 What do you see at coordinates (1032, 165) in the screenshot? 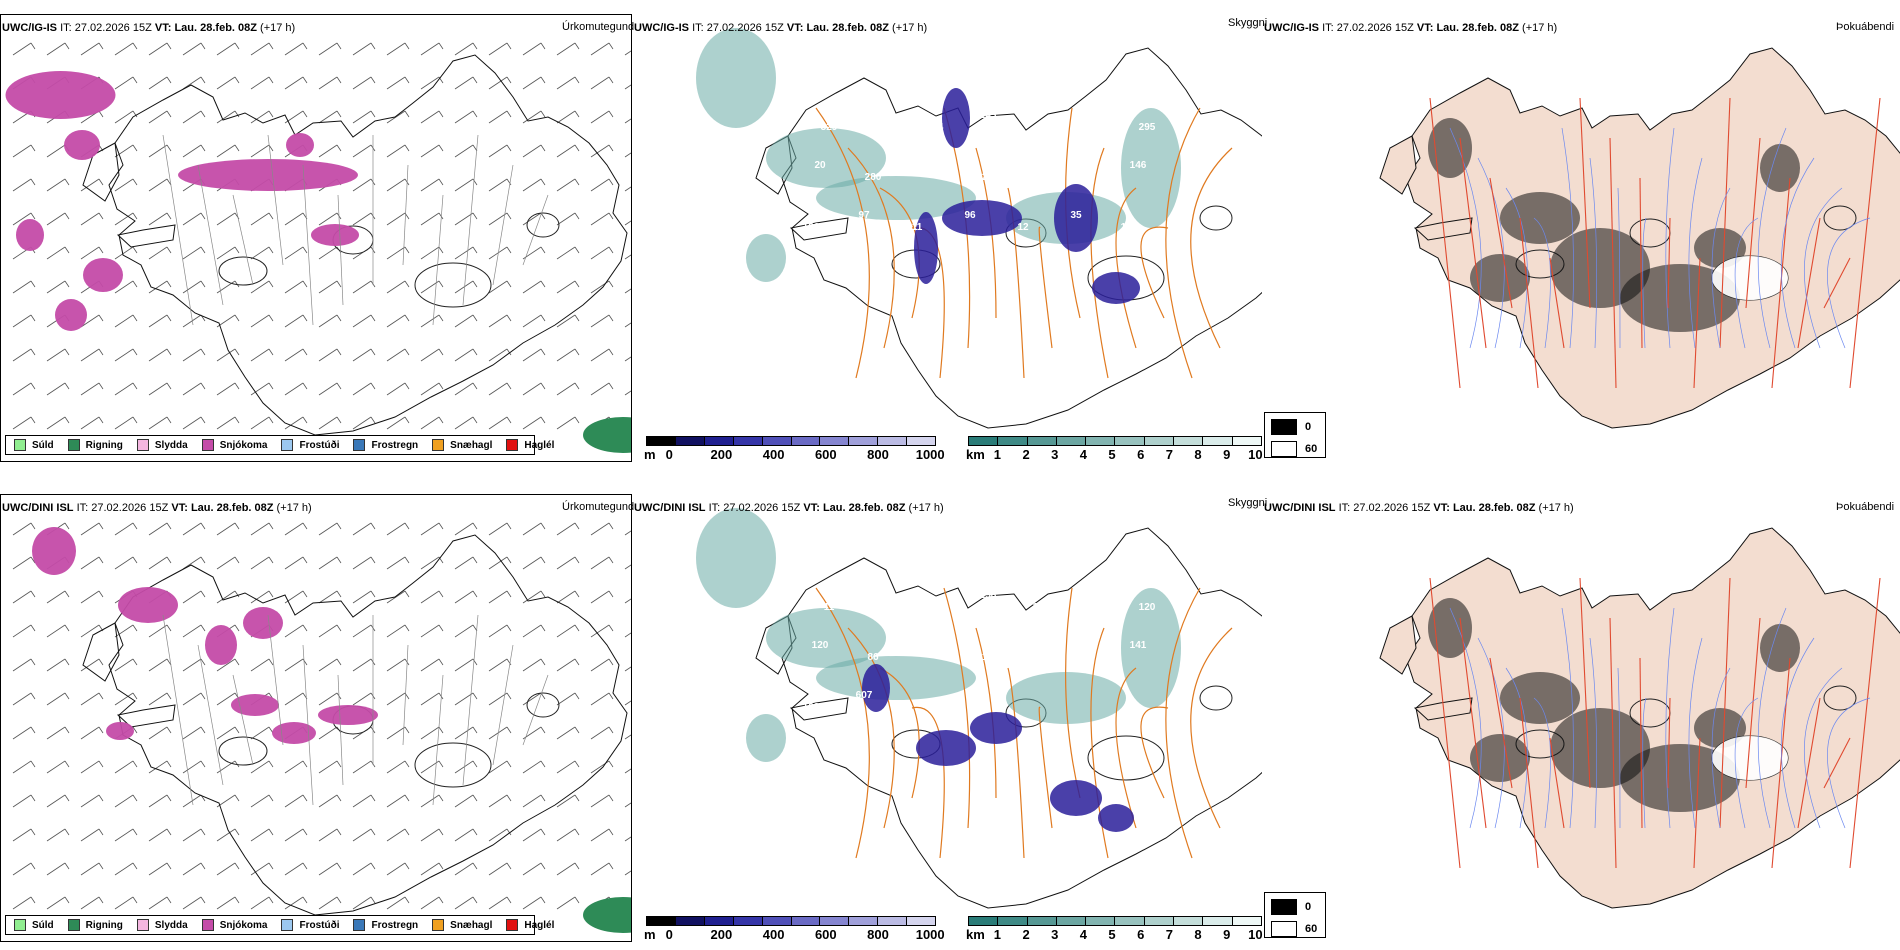
I see `cloud-base-label: 295` at bounding box center [1032, 165].